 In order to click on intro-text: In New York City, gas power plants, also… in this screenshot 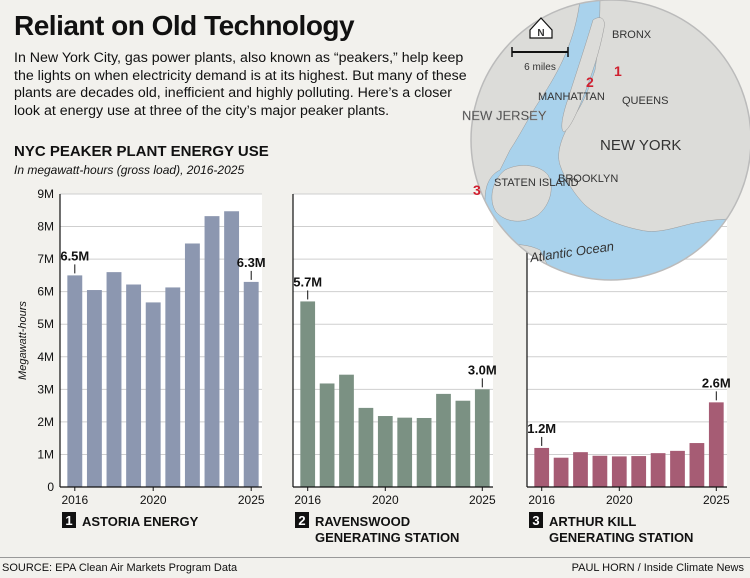, I will do `click(240, 84)`.